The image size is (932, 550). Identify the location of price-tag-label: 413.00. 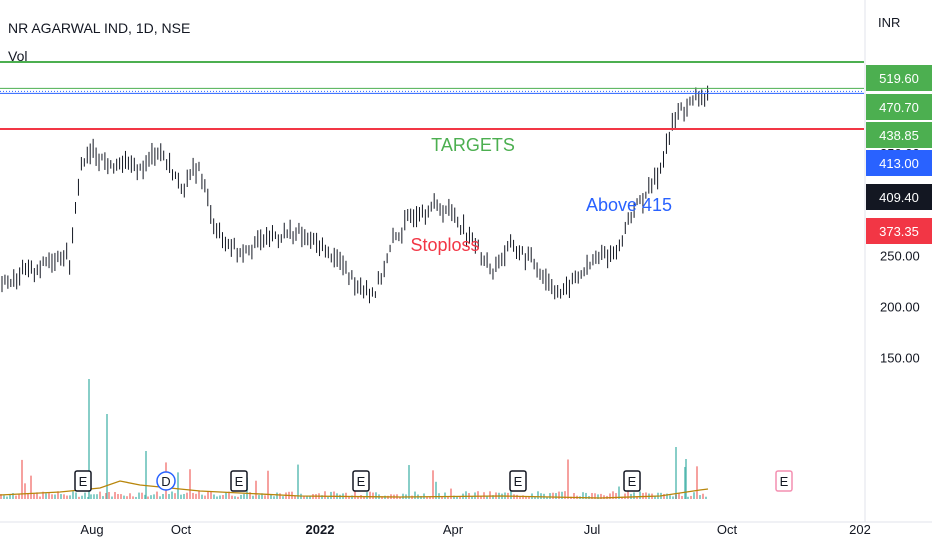
(899, 163).